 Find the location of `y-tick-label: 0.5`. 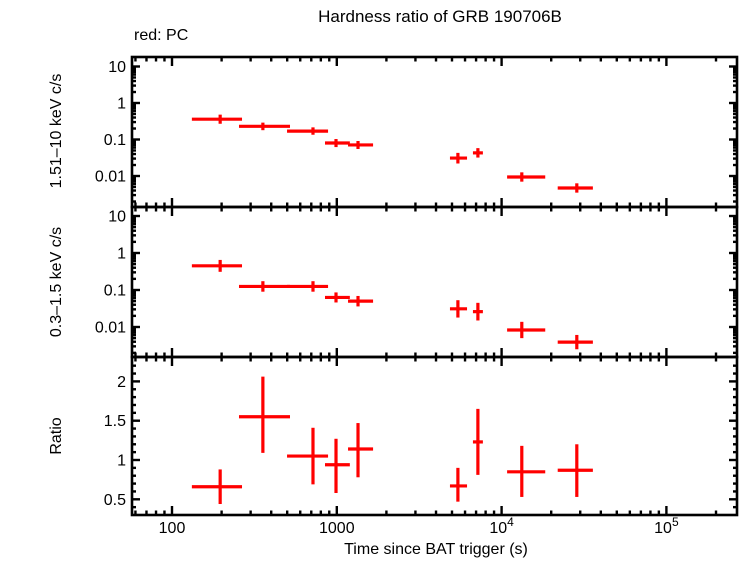

y-tick-label: 0.5 is located at coordinates (115, 500).